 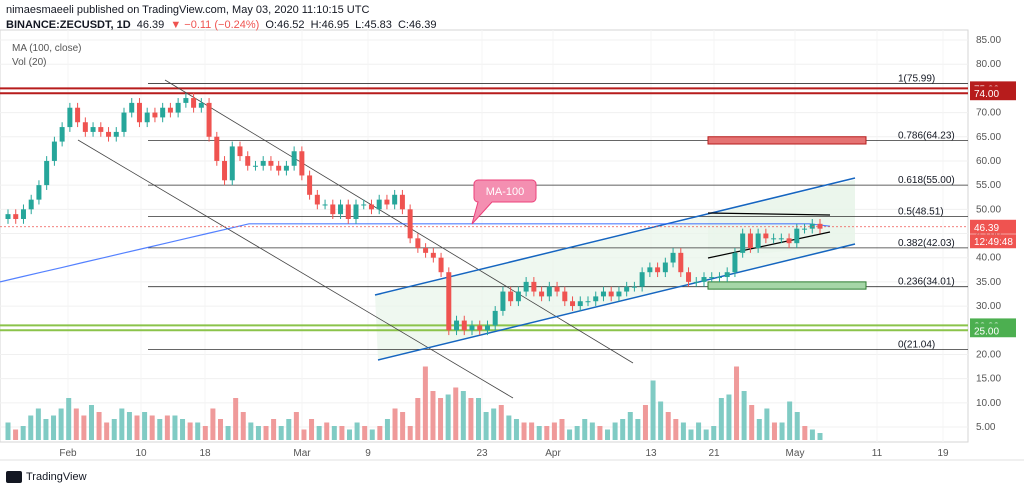 I want to click on ma-indicator-label: MA (100, close), so click(x=47, y=48).